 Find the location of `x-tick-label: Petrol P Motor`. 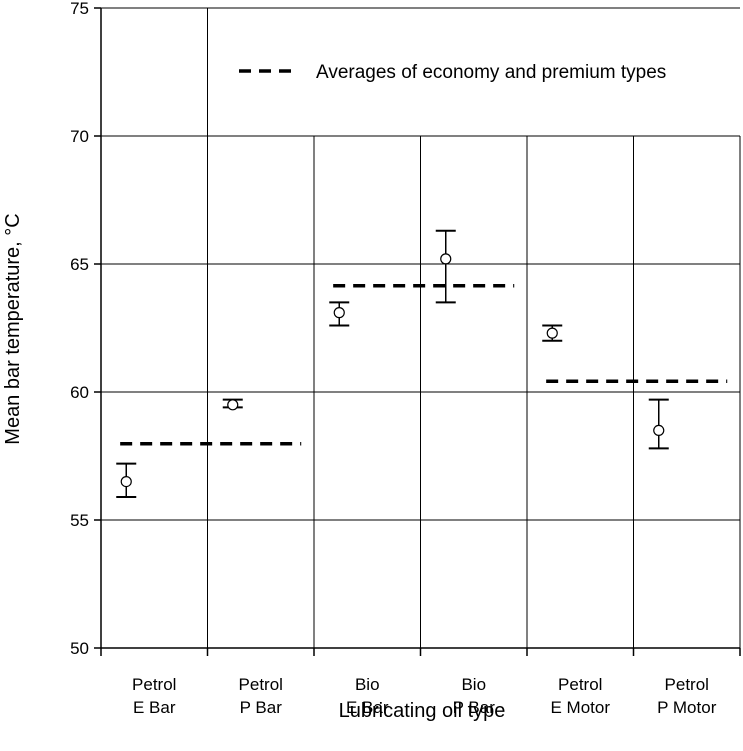

x-tick-label: Petrol P Motor is located at coordinates (687, 696).